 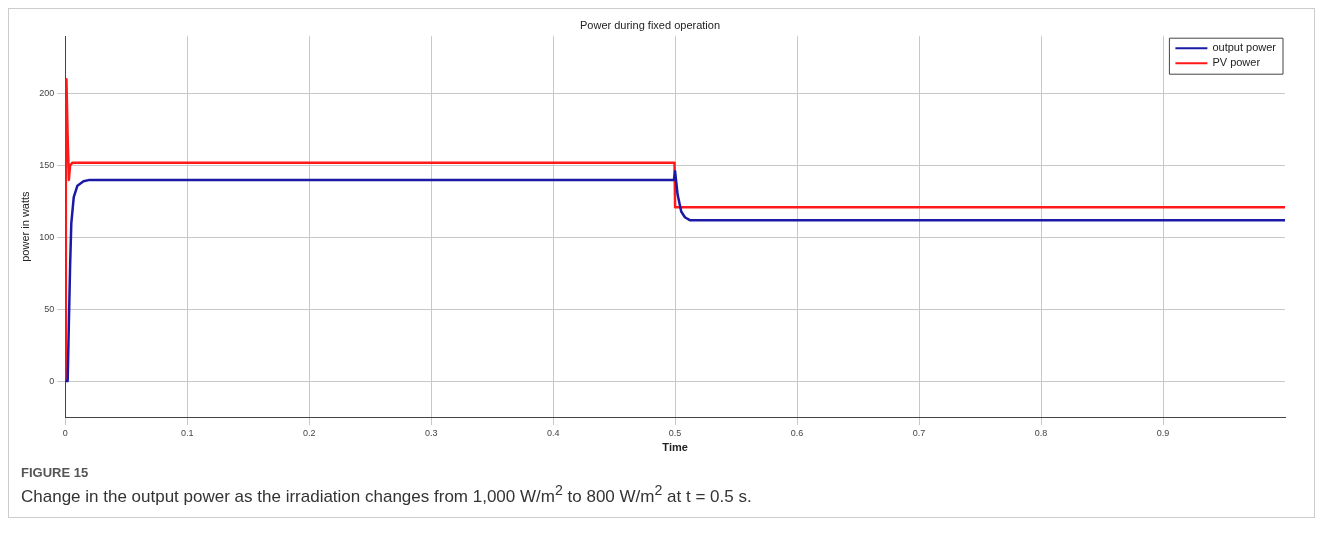 What do you see at coordinates (47, 236) in the screenshot?
I see `y-tick-label: 100` at bounding box center [47, 236].